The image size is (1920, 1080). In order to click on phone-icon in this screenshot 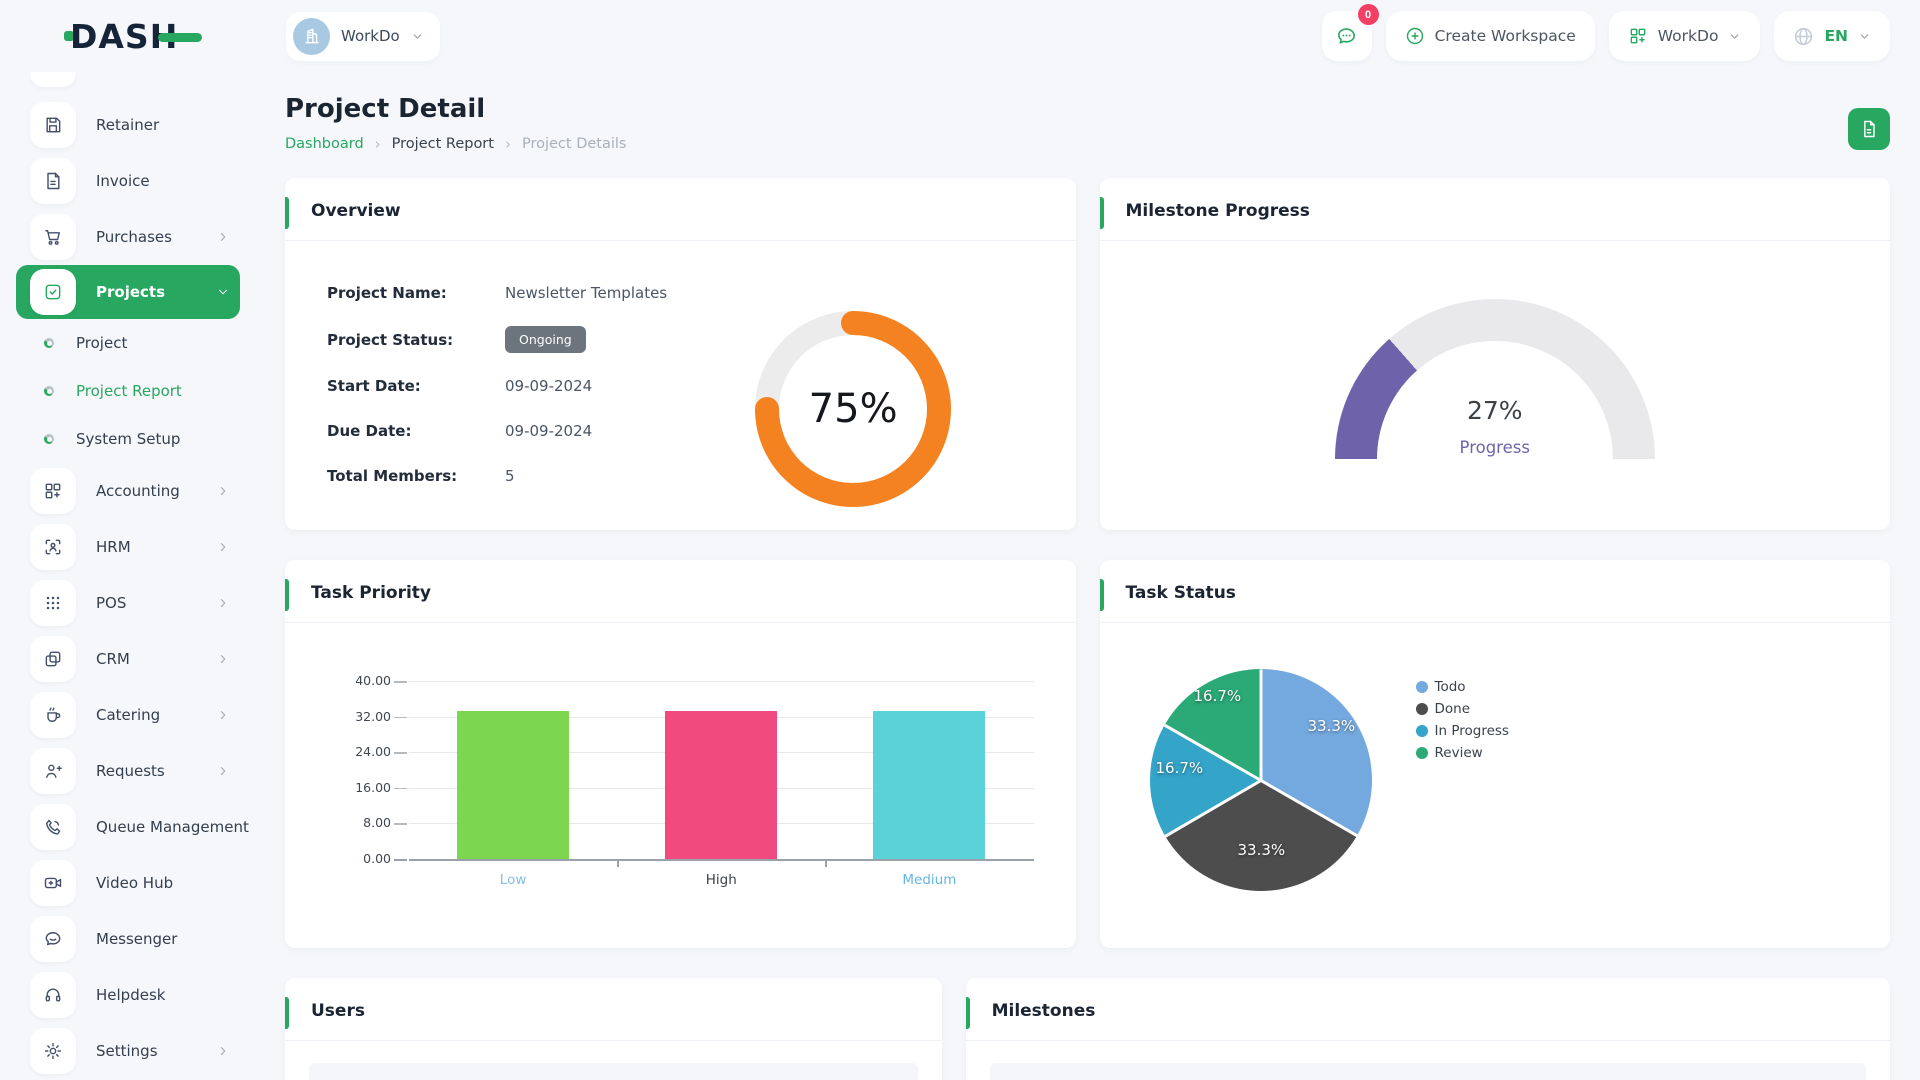, I will do `click(53, 827)`.